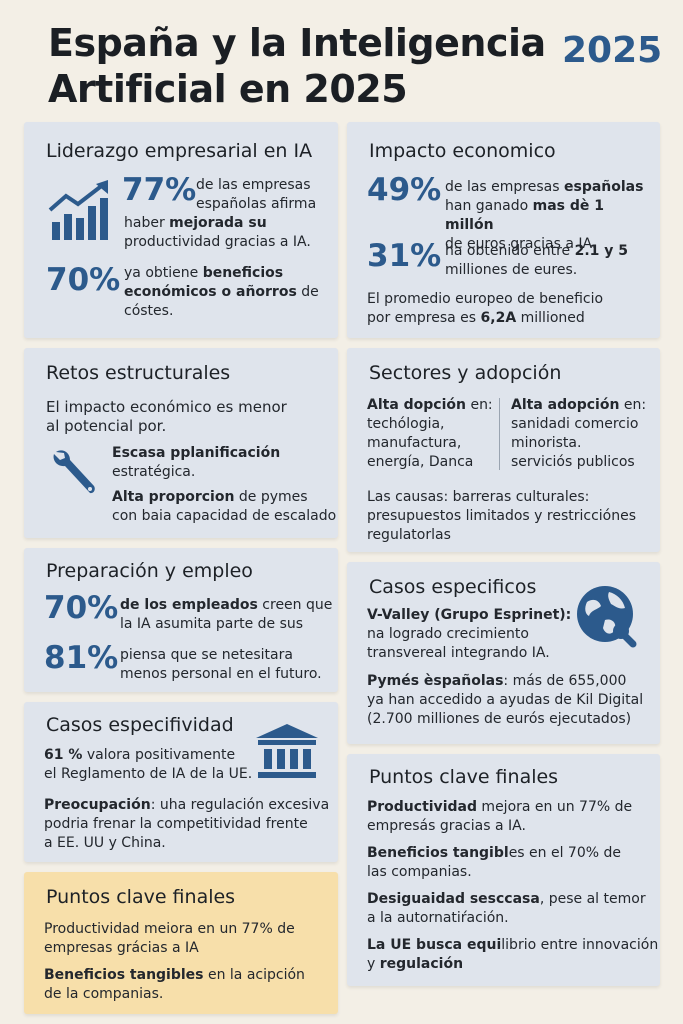 The width and height of the screenshot is (683, 1024). What do you see at coordinates (169, 929) in the screenshot?
I see `line: Productividad meiora en un 77% de` at bounding box center [169, 929].